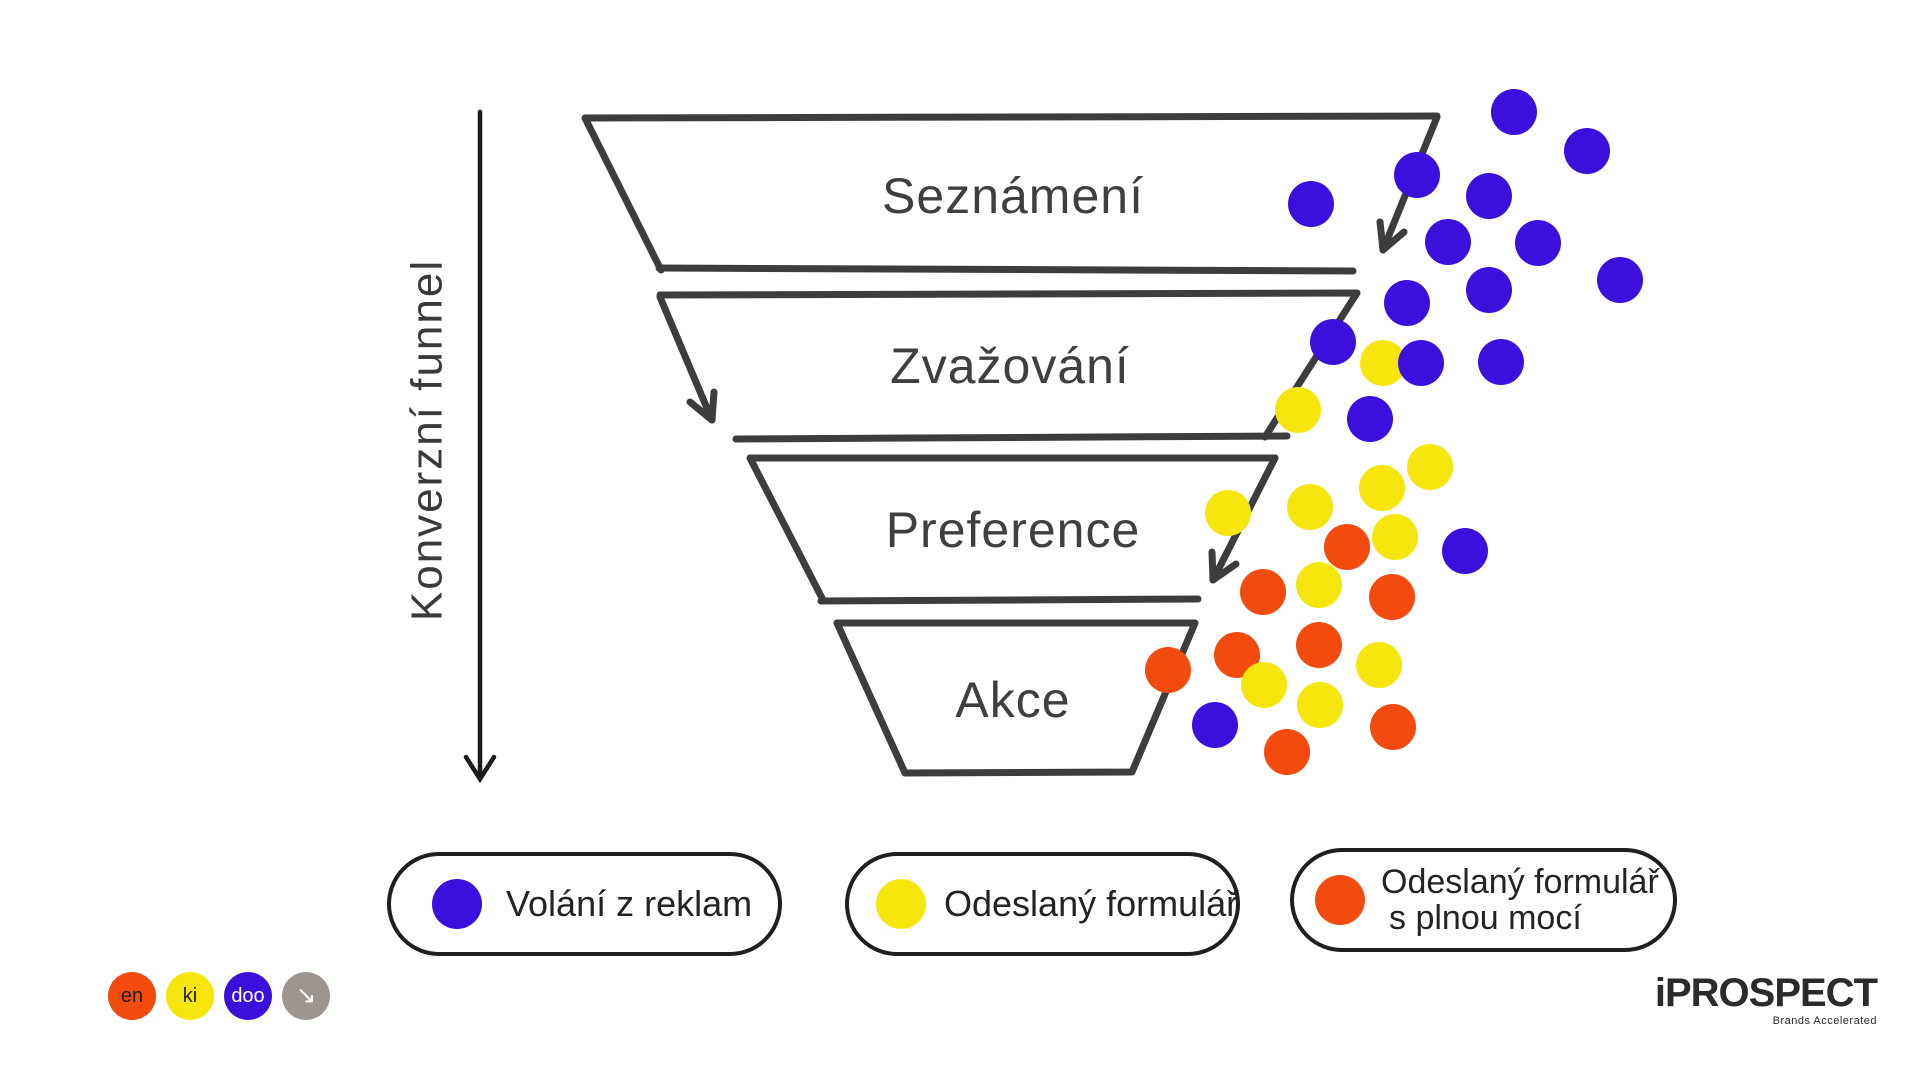 The image size is (1920, 1080). Describe the element at coordinates (1340, 900) in the screenshot. I see `legend-dot-orange` at that location.